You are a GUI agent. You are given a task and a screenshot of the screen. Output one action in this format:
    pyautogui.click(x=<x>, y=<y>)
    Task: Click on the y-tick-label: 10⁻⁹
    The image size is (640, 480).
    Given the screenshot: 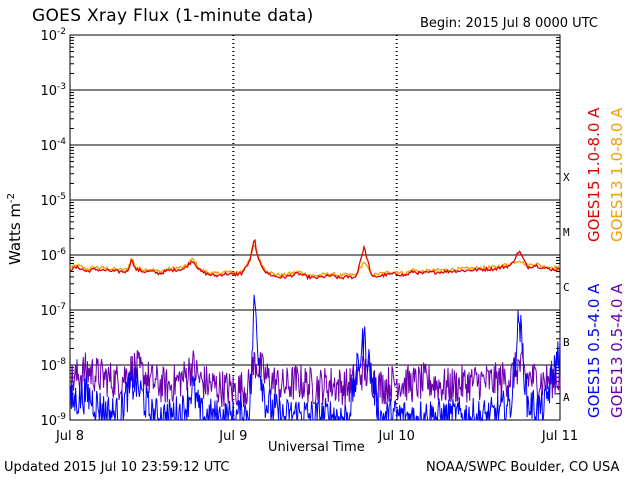 What is the action you would take?
    pyautogui.click(x=53, y=420)
    